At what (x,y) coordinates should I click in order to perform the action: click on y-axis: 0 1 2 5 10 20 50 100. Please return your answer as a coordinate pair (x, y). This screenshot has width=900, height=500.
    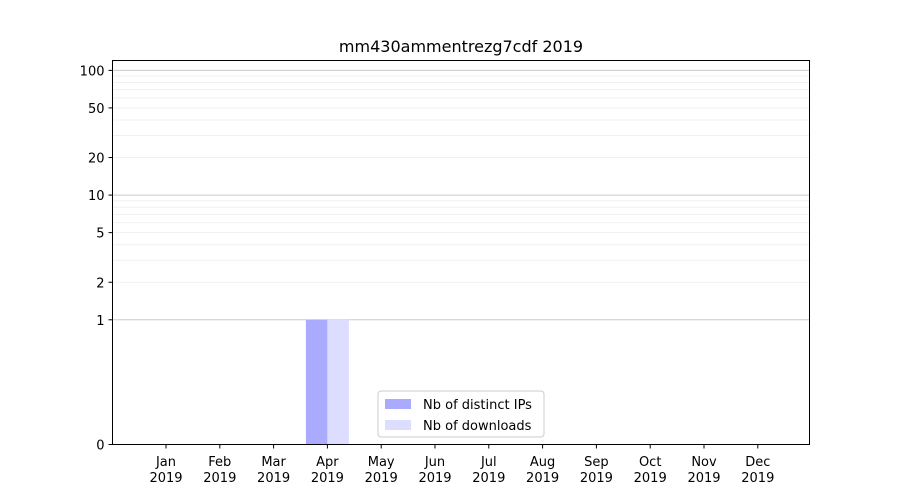
    Looking at the image, I should click on (96, 259).